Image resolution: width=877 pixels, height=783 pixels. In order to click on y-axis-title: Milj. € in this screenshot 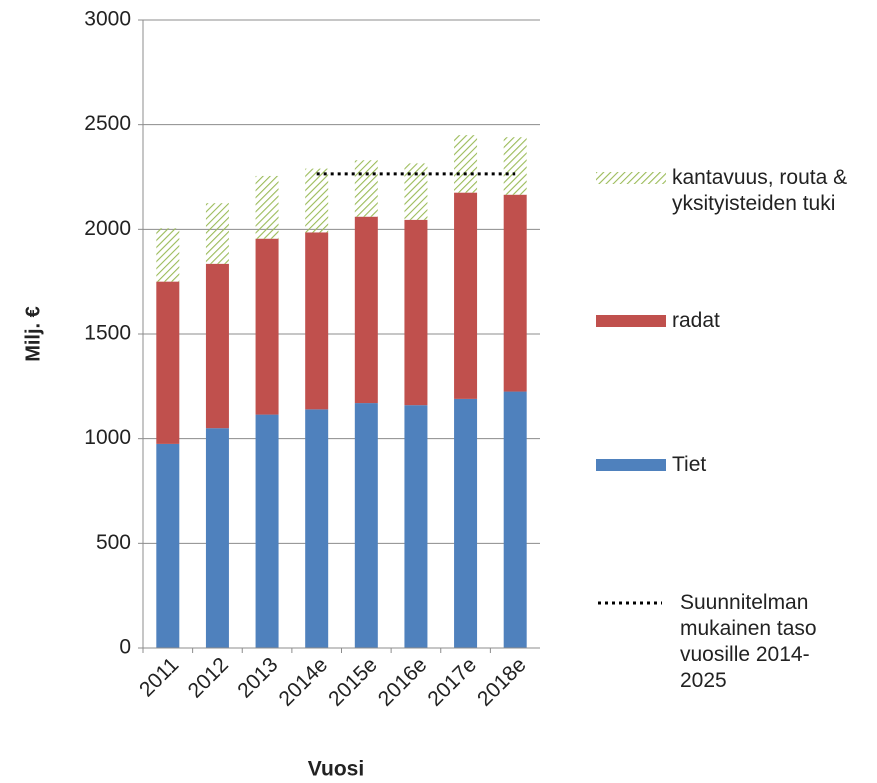, I will do `click(33, 334)`.